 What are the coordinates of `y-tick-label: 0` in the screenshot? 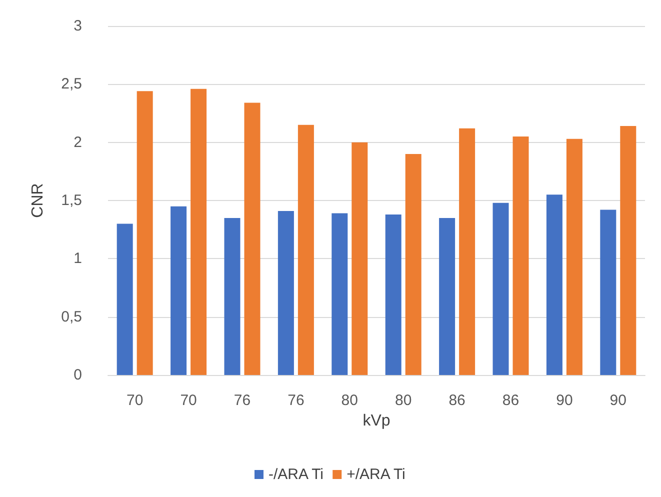 It's located at (78, 375).